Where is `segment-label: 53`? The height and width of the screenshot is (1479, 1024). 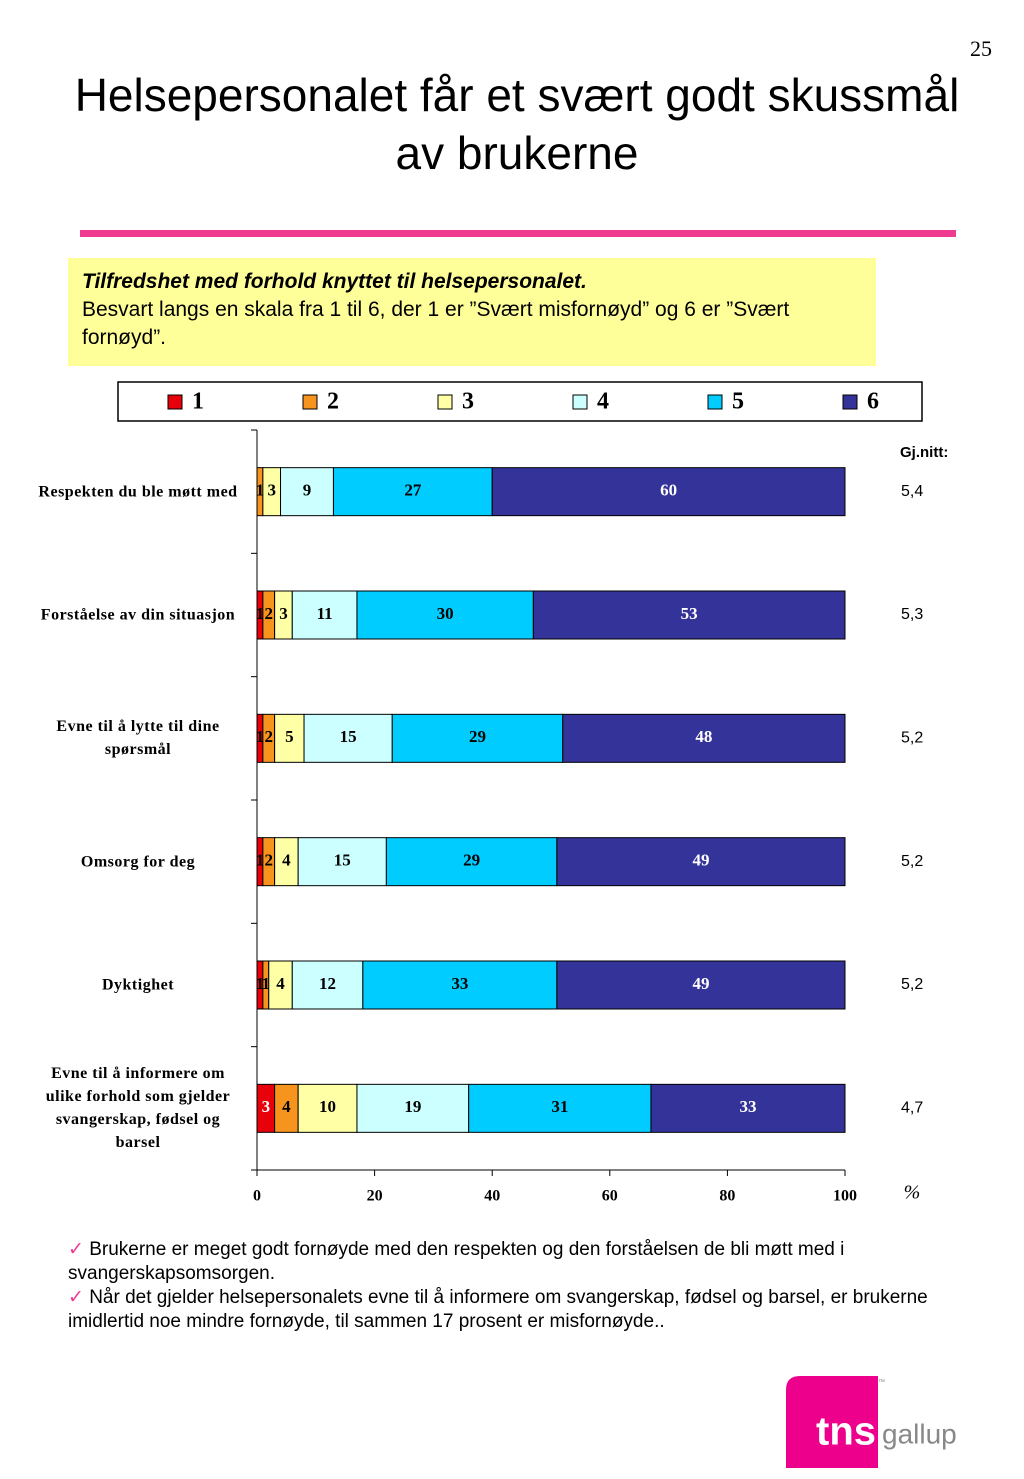
segment-label: 53 is located at coordinates (689, 613).